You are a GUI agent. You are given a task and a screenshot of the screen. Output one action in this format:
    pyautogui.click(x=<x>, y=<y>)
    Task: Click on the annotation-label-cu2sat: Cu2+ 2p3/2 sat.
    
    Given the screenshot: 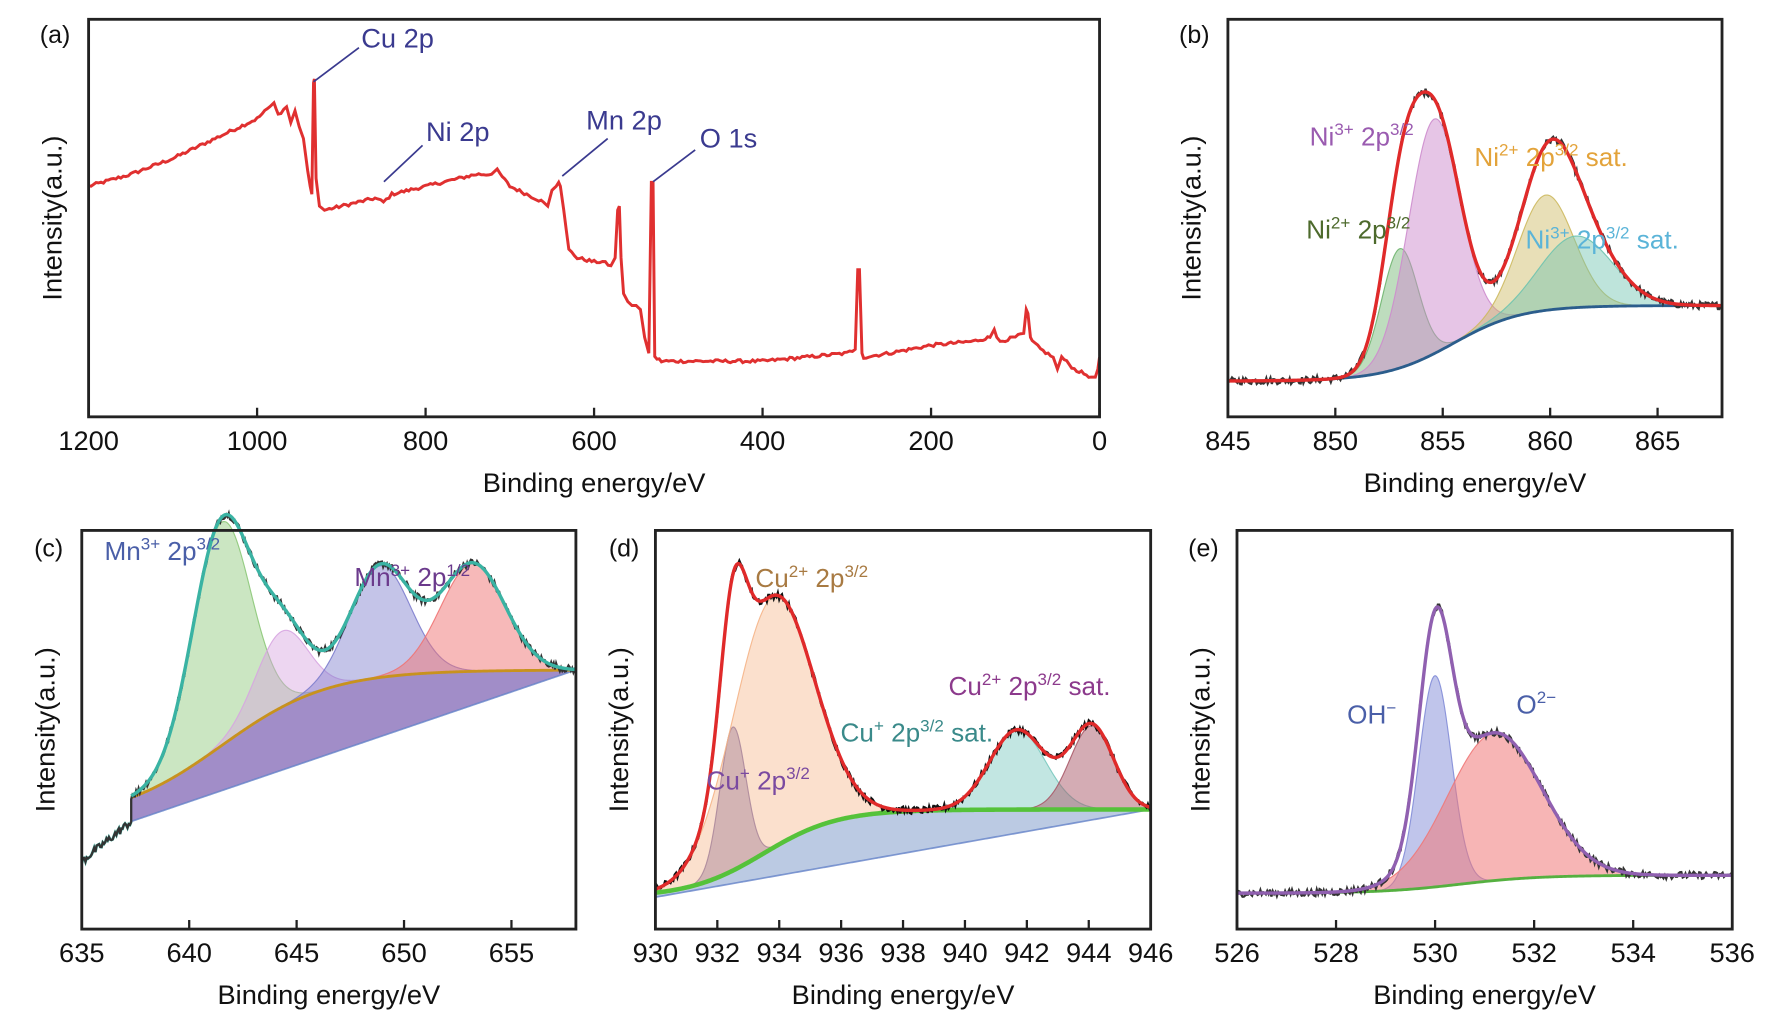 What is the action you would take?
    pyautogui.click(x=1029, y=685)
    